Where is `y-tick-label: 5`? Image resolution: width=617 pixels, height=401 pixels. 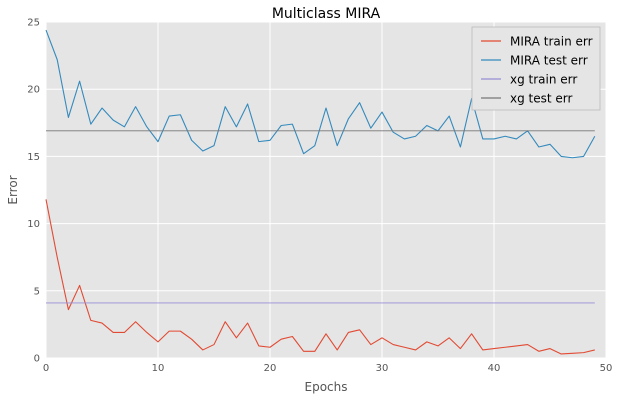
y-tick-label: 5 is located at coordinates (37, 291).